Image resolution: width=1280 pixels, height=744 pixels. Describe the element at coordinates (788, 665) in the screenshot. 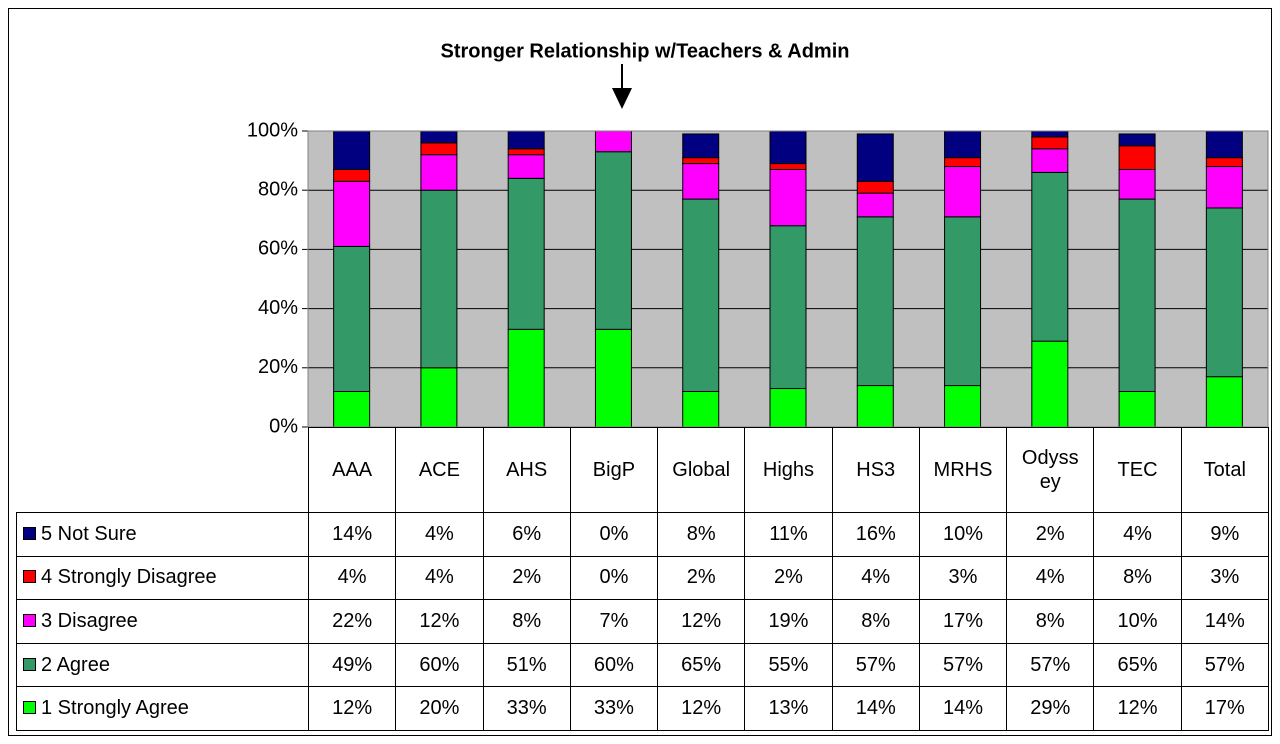

I see `data-label: 55%` at that location.